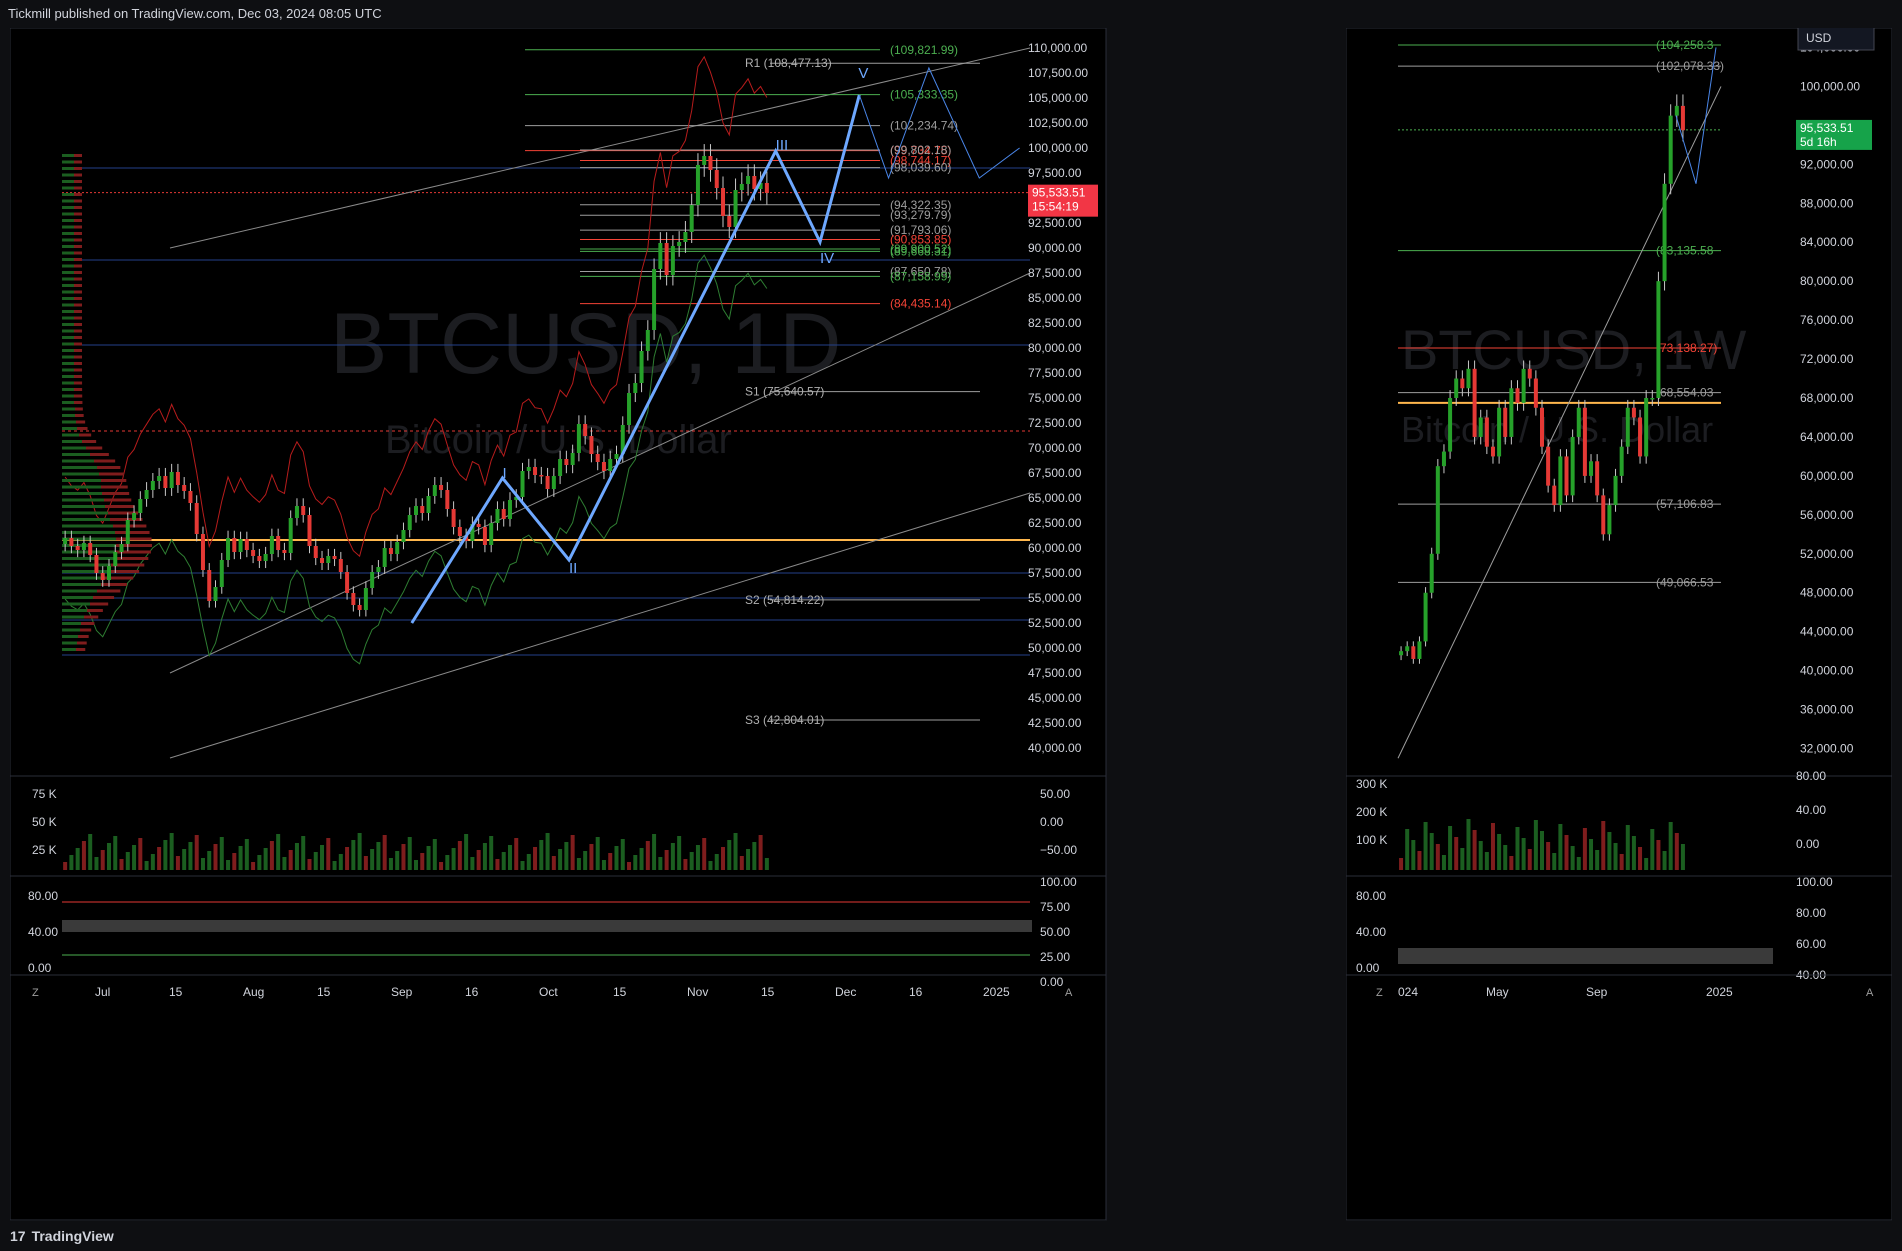 The height and width of the screenshot is (1251, 1902). Describe the element at coordinates (1055, 523) in the screenshot. I see `price-axis-tick: 62,500.00` at that location.